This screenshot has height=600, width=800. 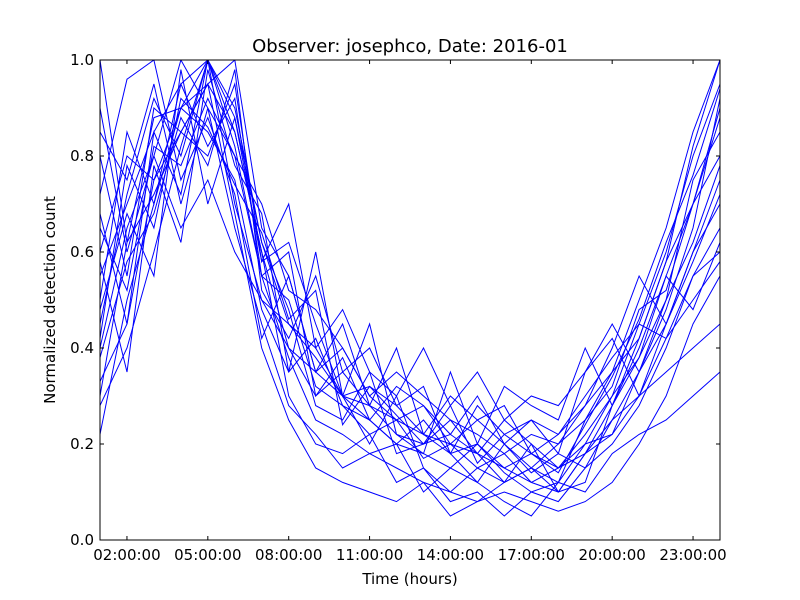 I want to click on y-axis-title: Normalized detection count, so click(x=50, y=300).